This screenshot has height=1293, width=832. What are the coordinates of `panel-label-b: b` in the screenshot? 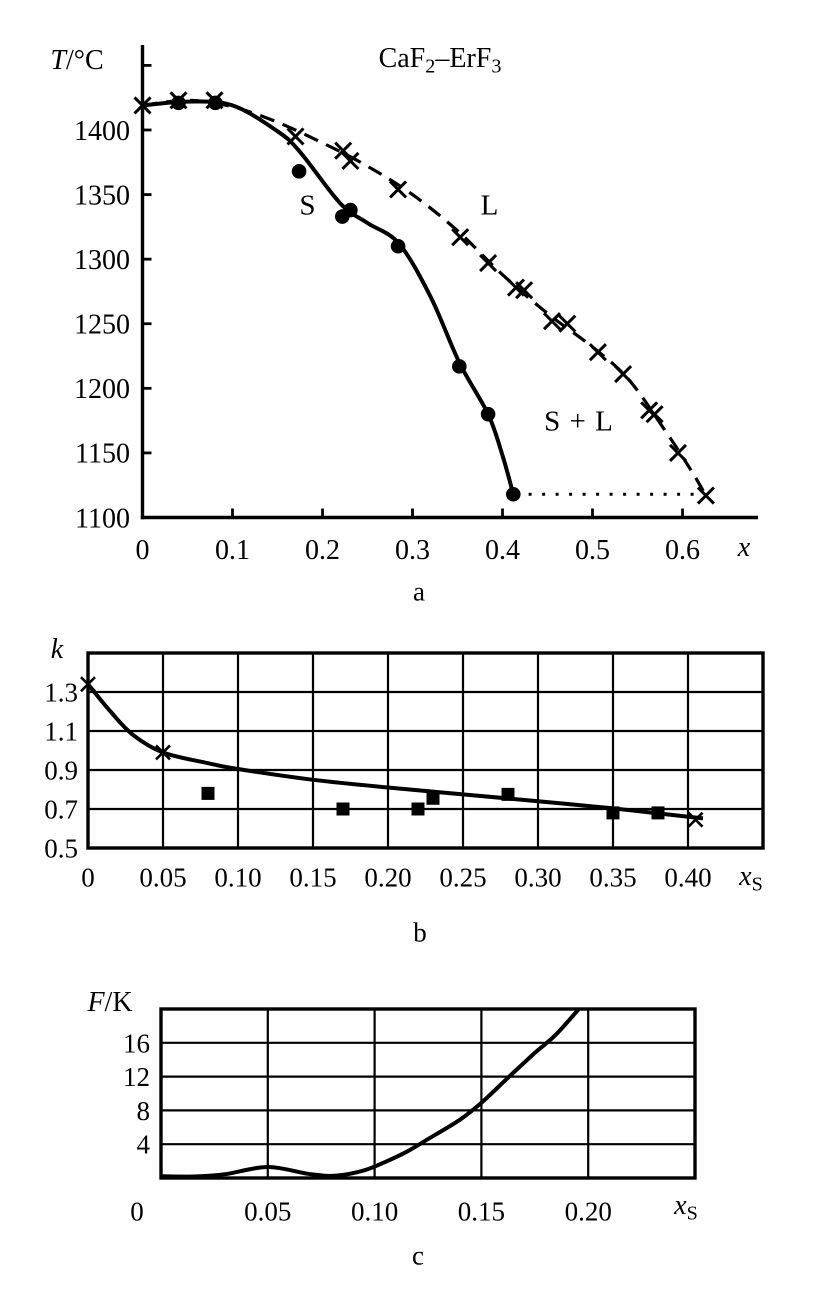 It's located at (420, 932).